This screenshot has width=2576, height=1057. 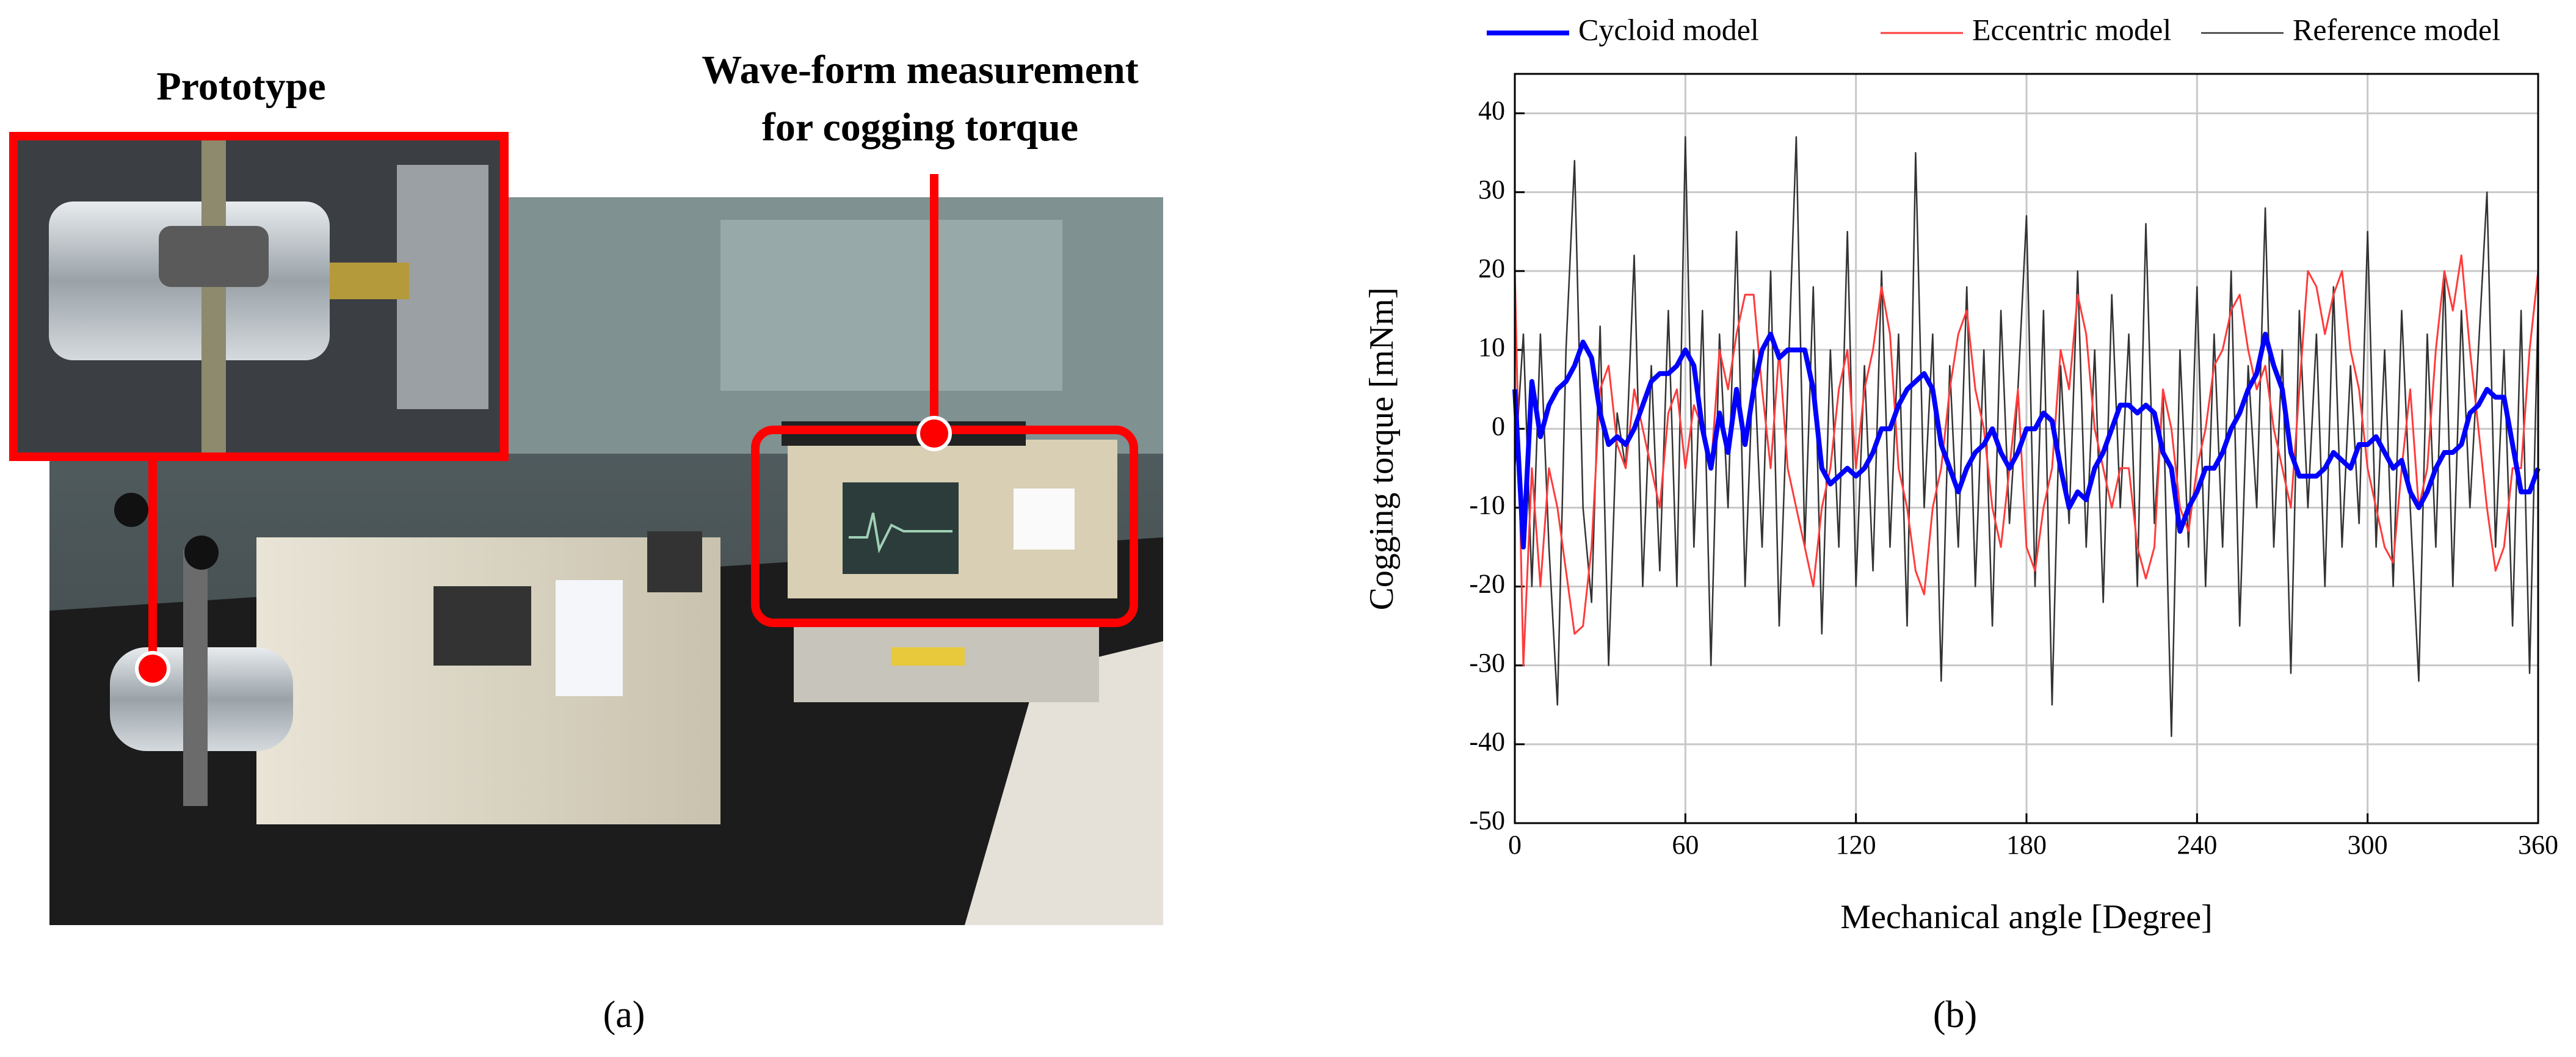 I want to click on y-tick-label: 10, so click(x=1491, y=347).